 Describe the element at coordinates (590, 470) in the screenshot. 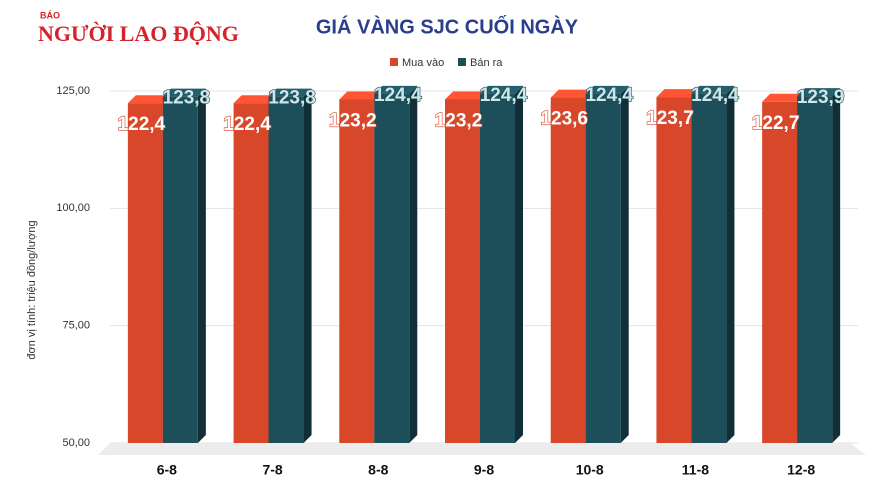

I see `x-tick-label: 10-8` at that location.